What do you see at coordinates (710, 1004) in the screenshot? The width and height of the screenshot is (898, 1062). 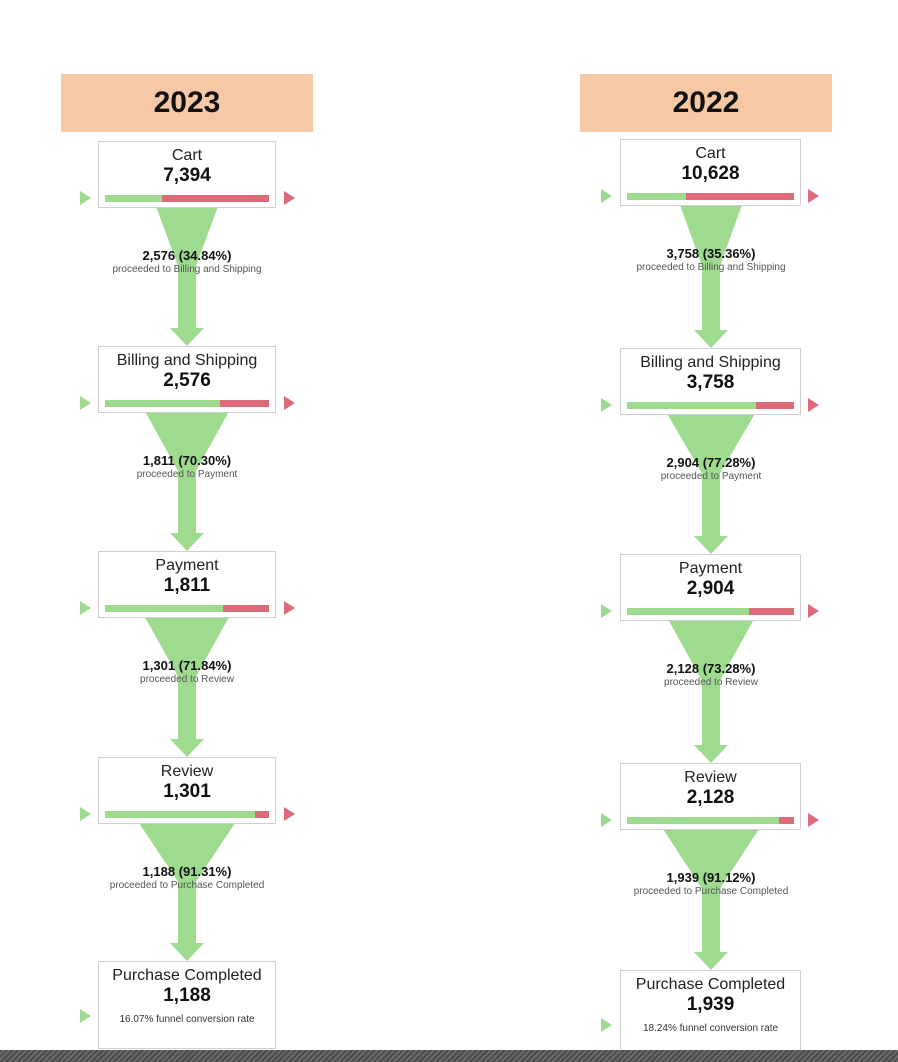 I see `stage-value: 1,939` at bounding box center [710, 1004].